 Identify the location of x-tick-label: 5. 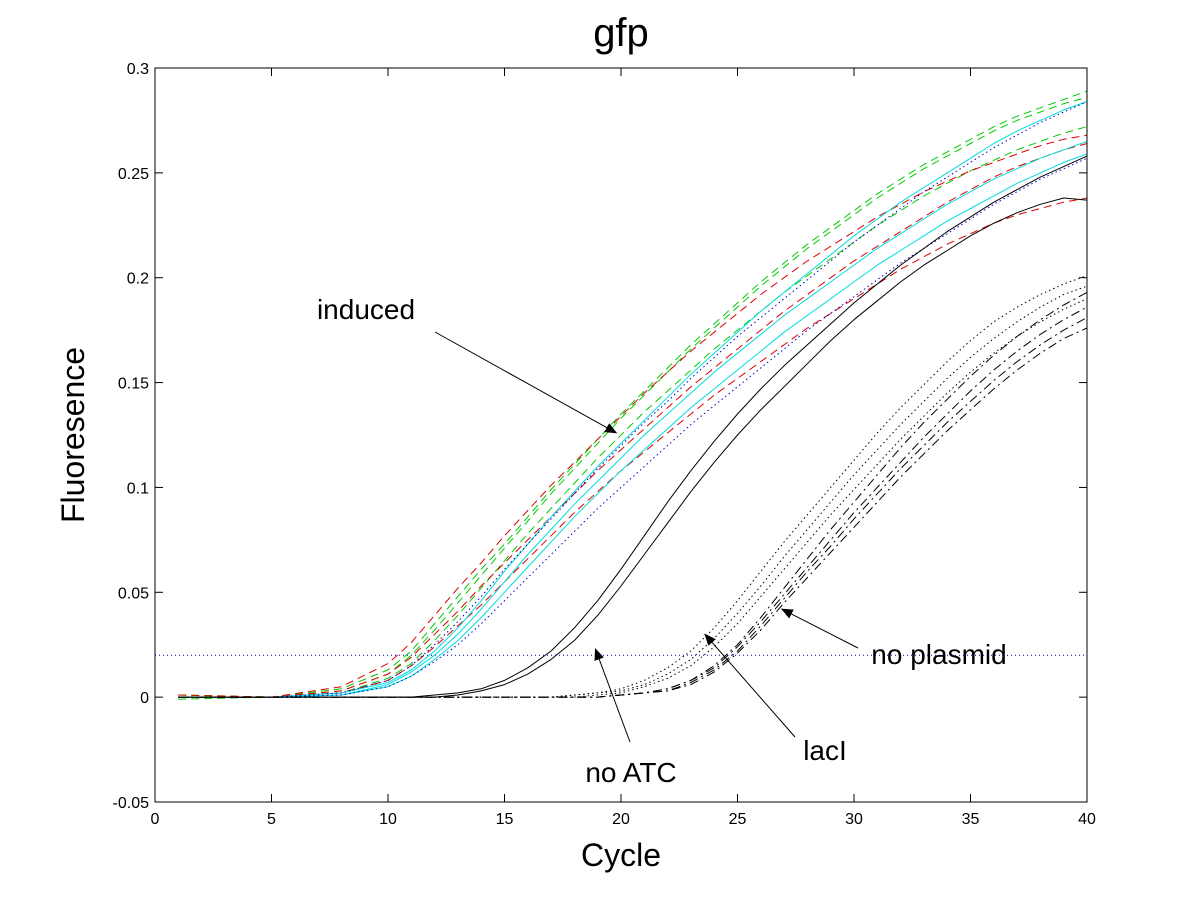
(271, 819).